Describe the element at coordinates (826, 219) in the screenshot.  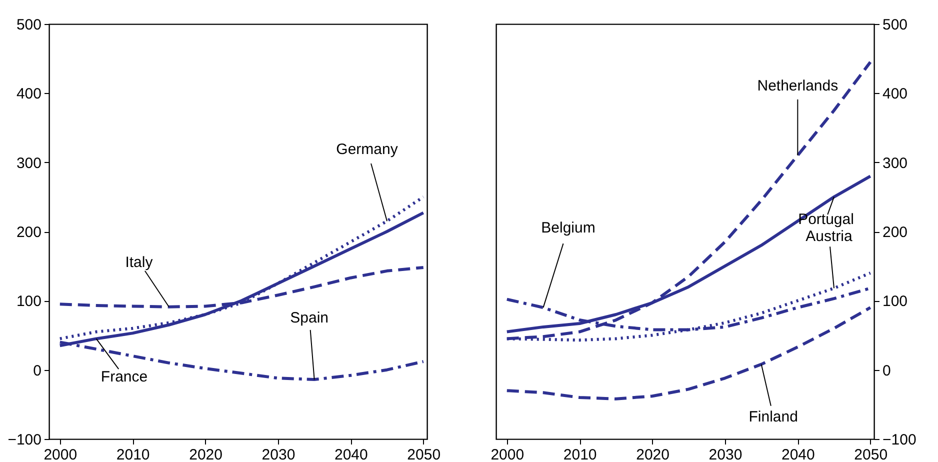
I see `series-label: Portugal` at that location.